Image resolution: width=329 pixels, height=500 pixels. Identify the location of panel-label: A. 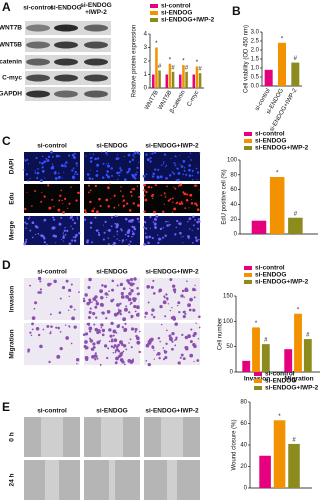
(6, 7).